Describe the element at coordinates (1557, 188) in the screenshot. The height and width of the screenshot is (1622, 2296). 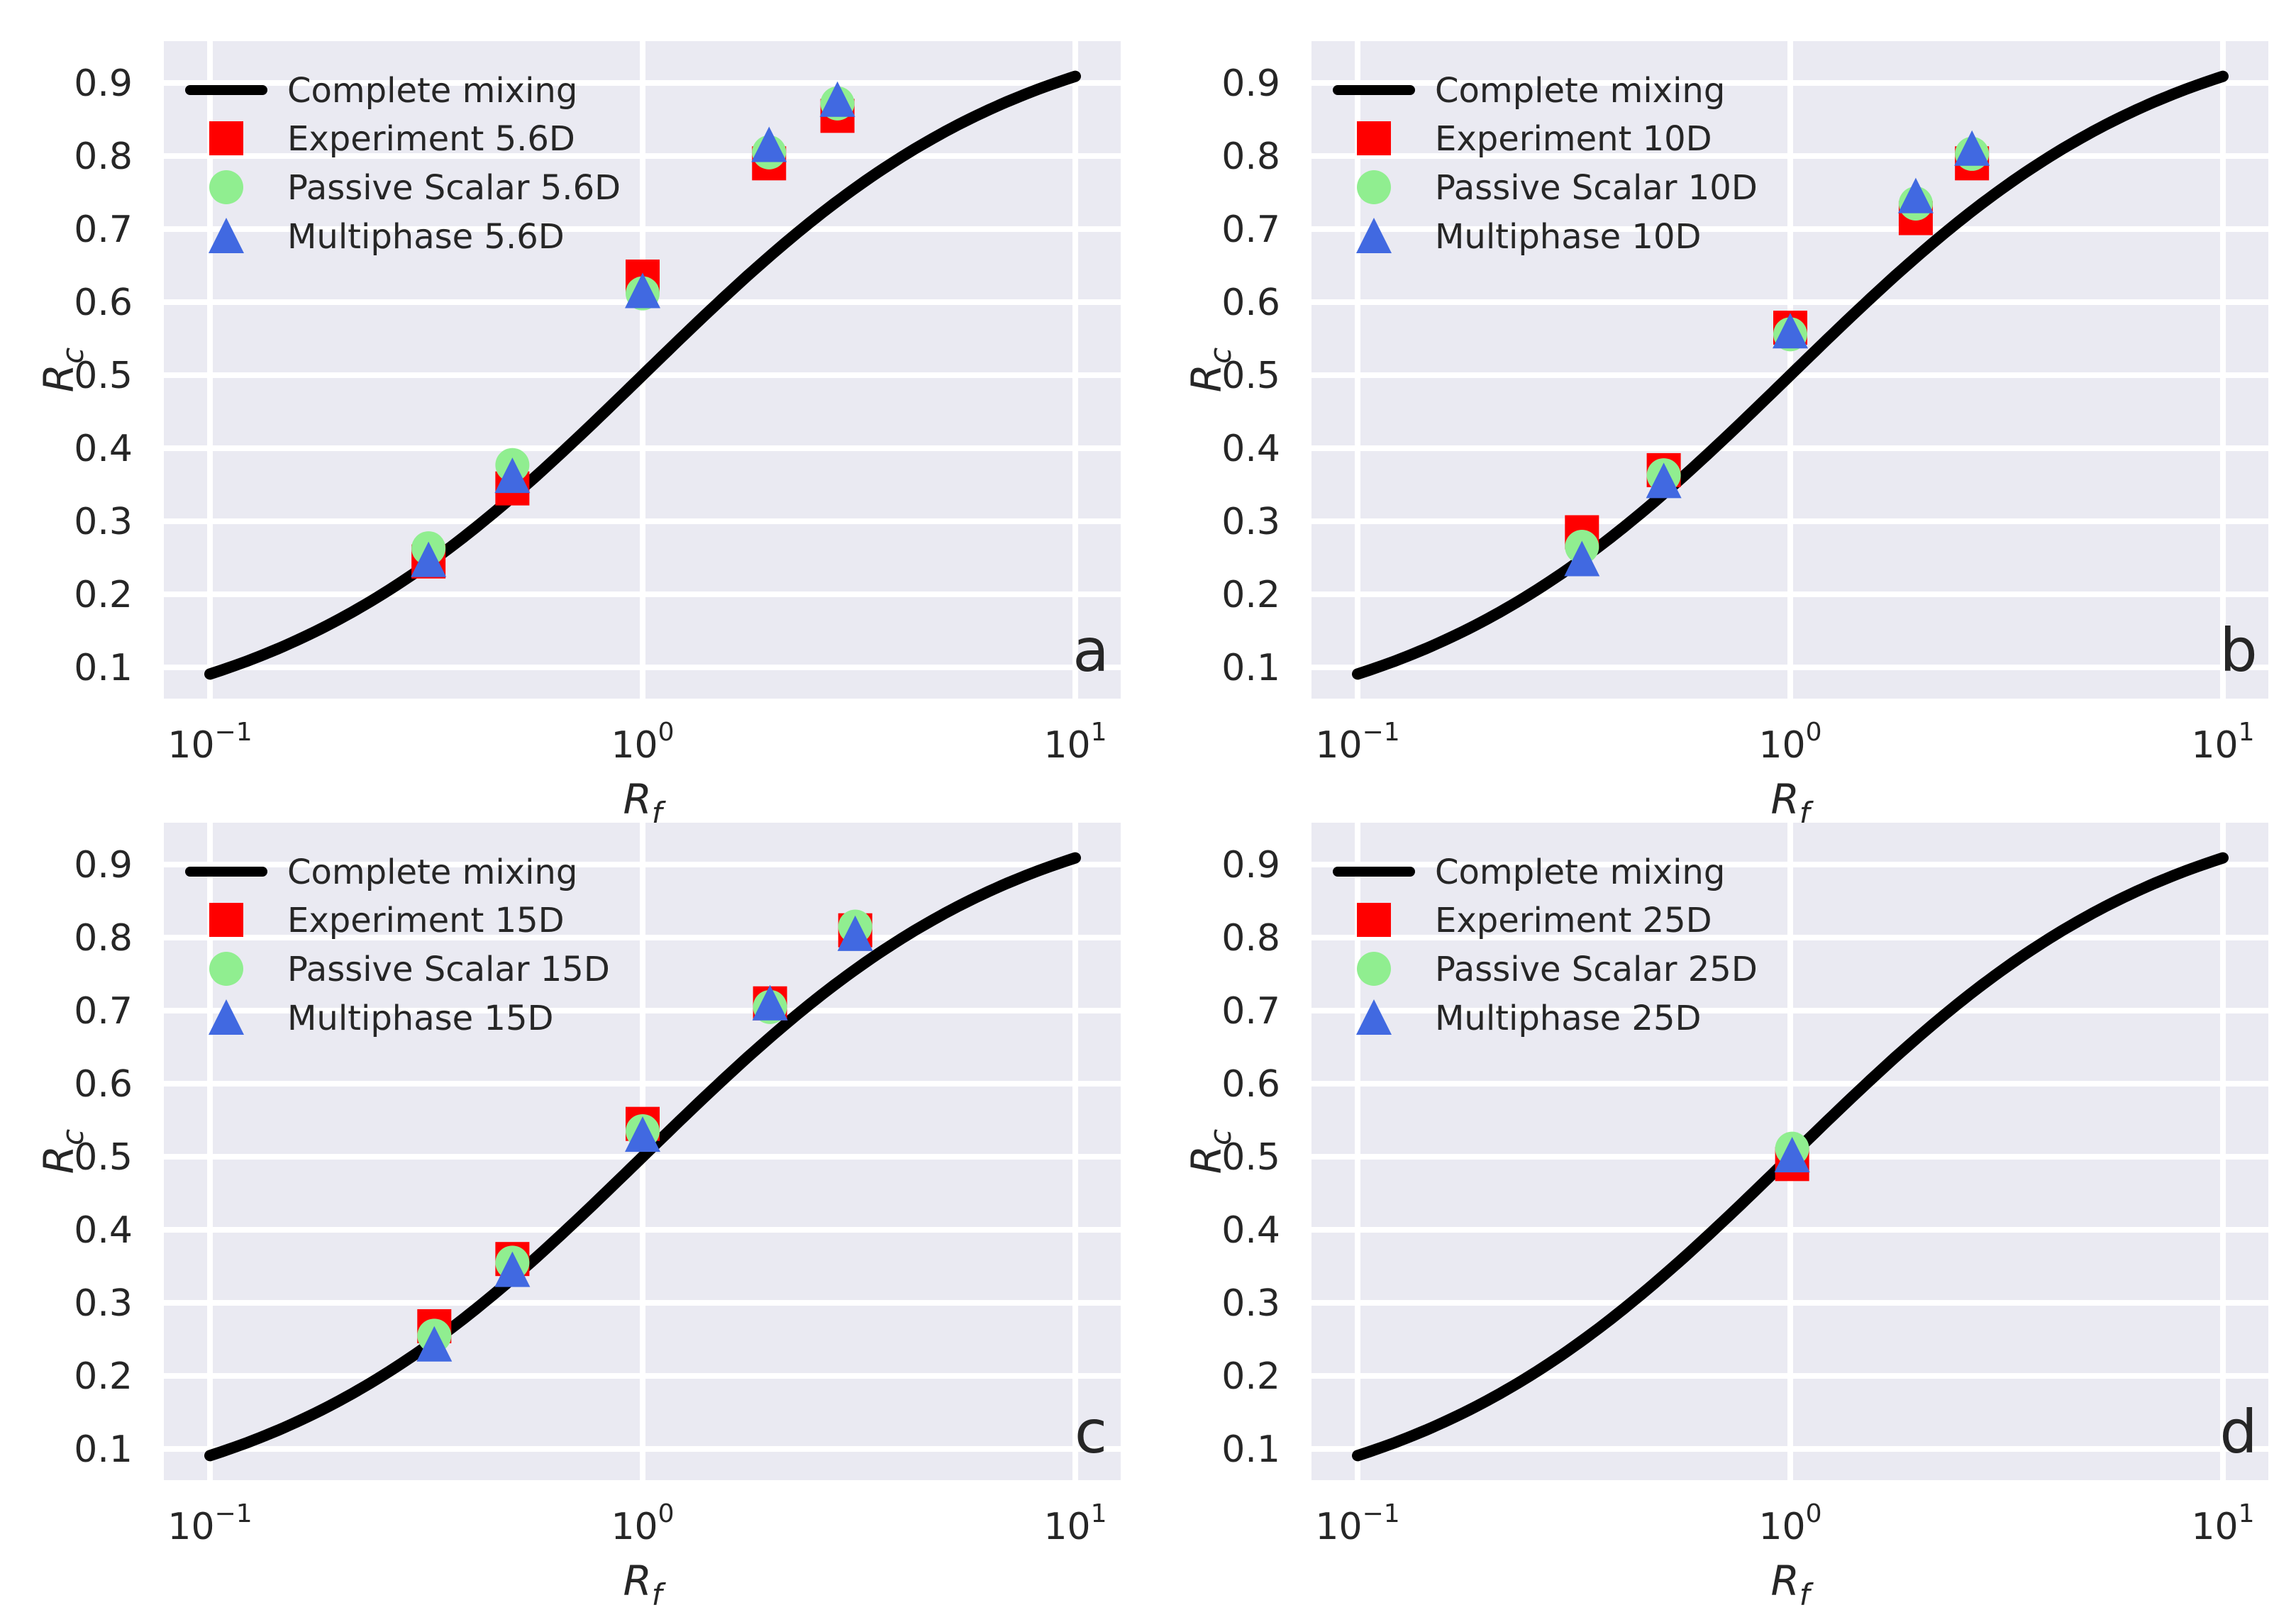
I see `legend-item: Passive Scalar 10D` at that location.